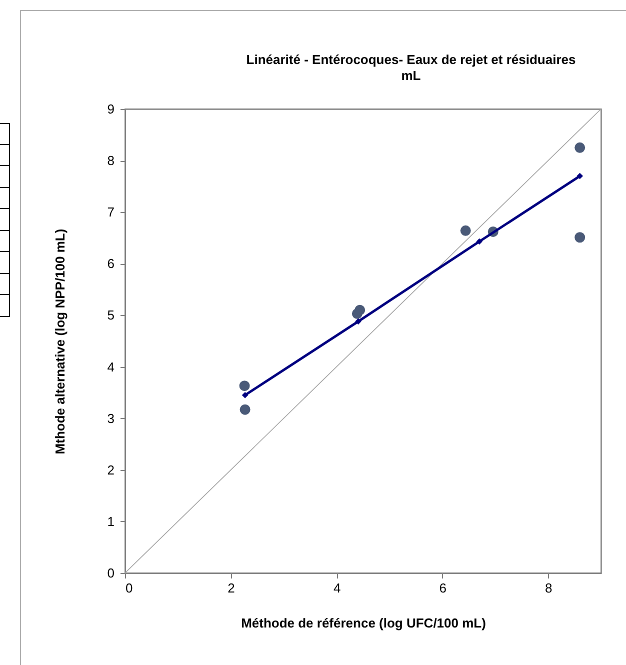 The width and height of the screenshot is (626, 665). What do you see at coordinates (110, 470) in the screenshot?
I see `y-tick-label: 2` at bounding box center [110, 470].